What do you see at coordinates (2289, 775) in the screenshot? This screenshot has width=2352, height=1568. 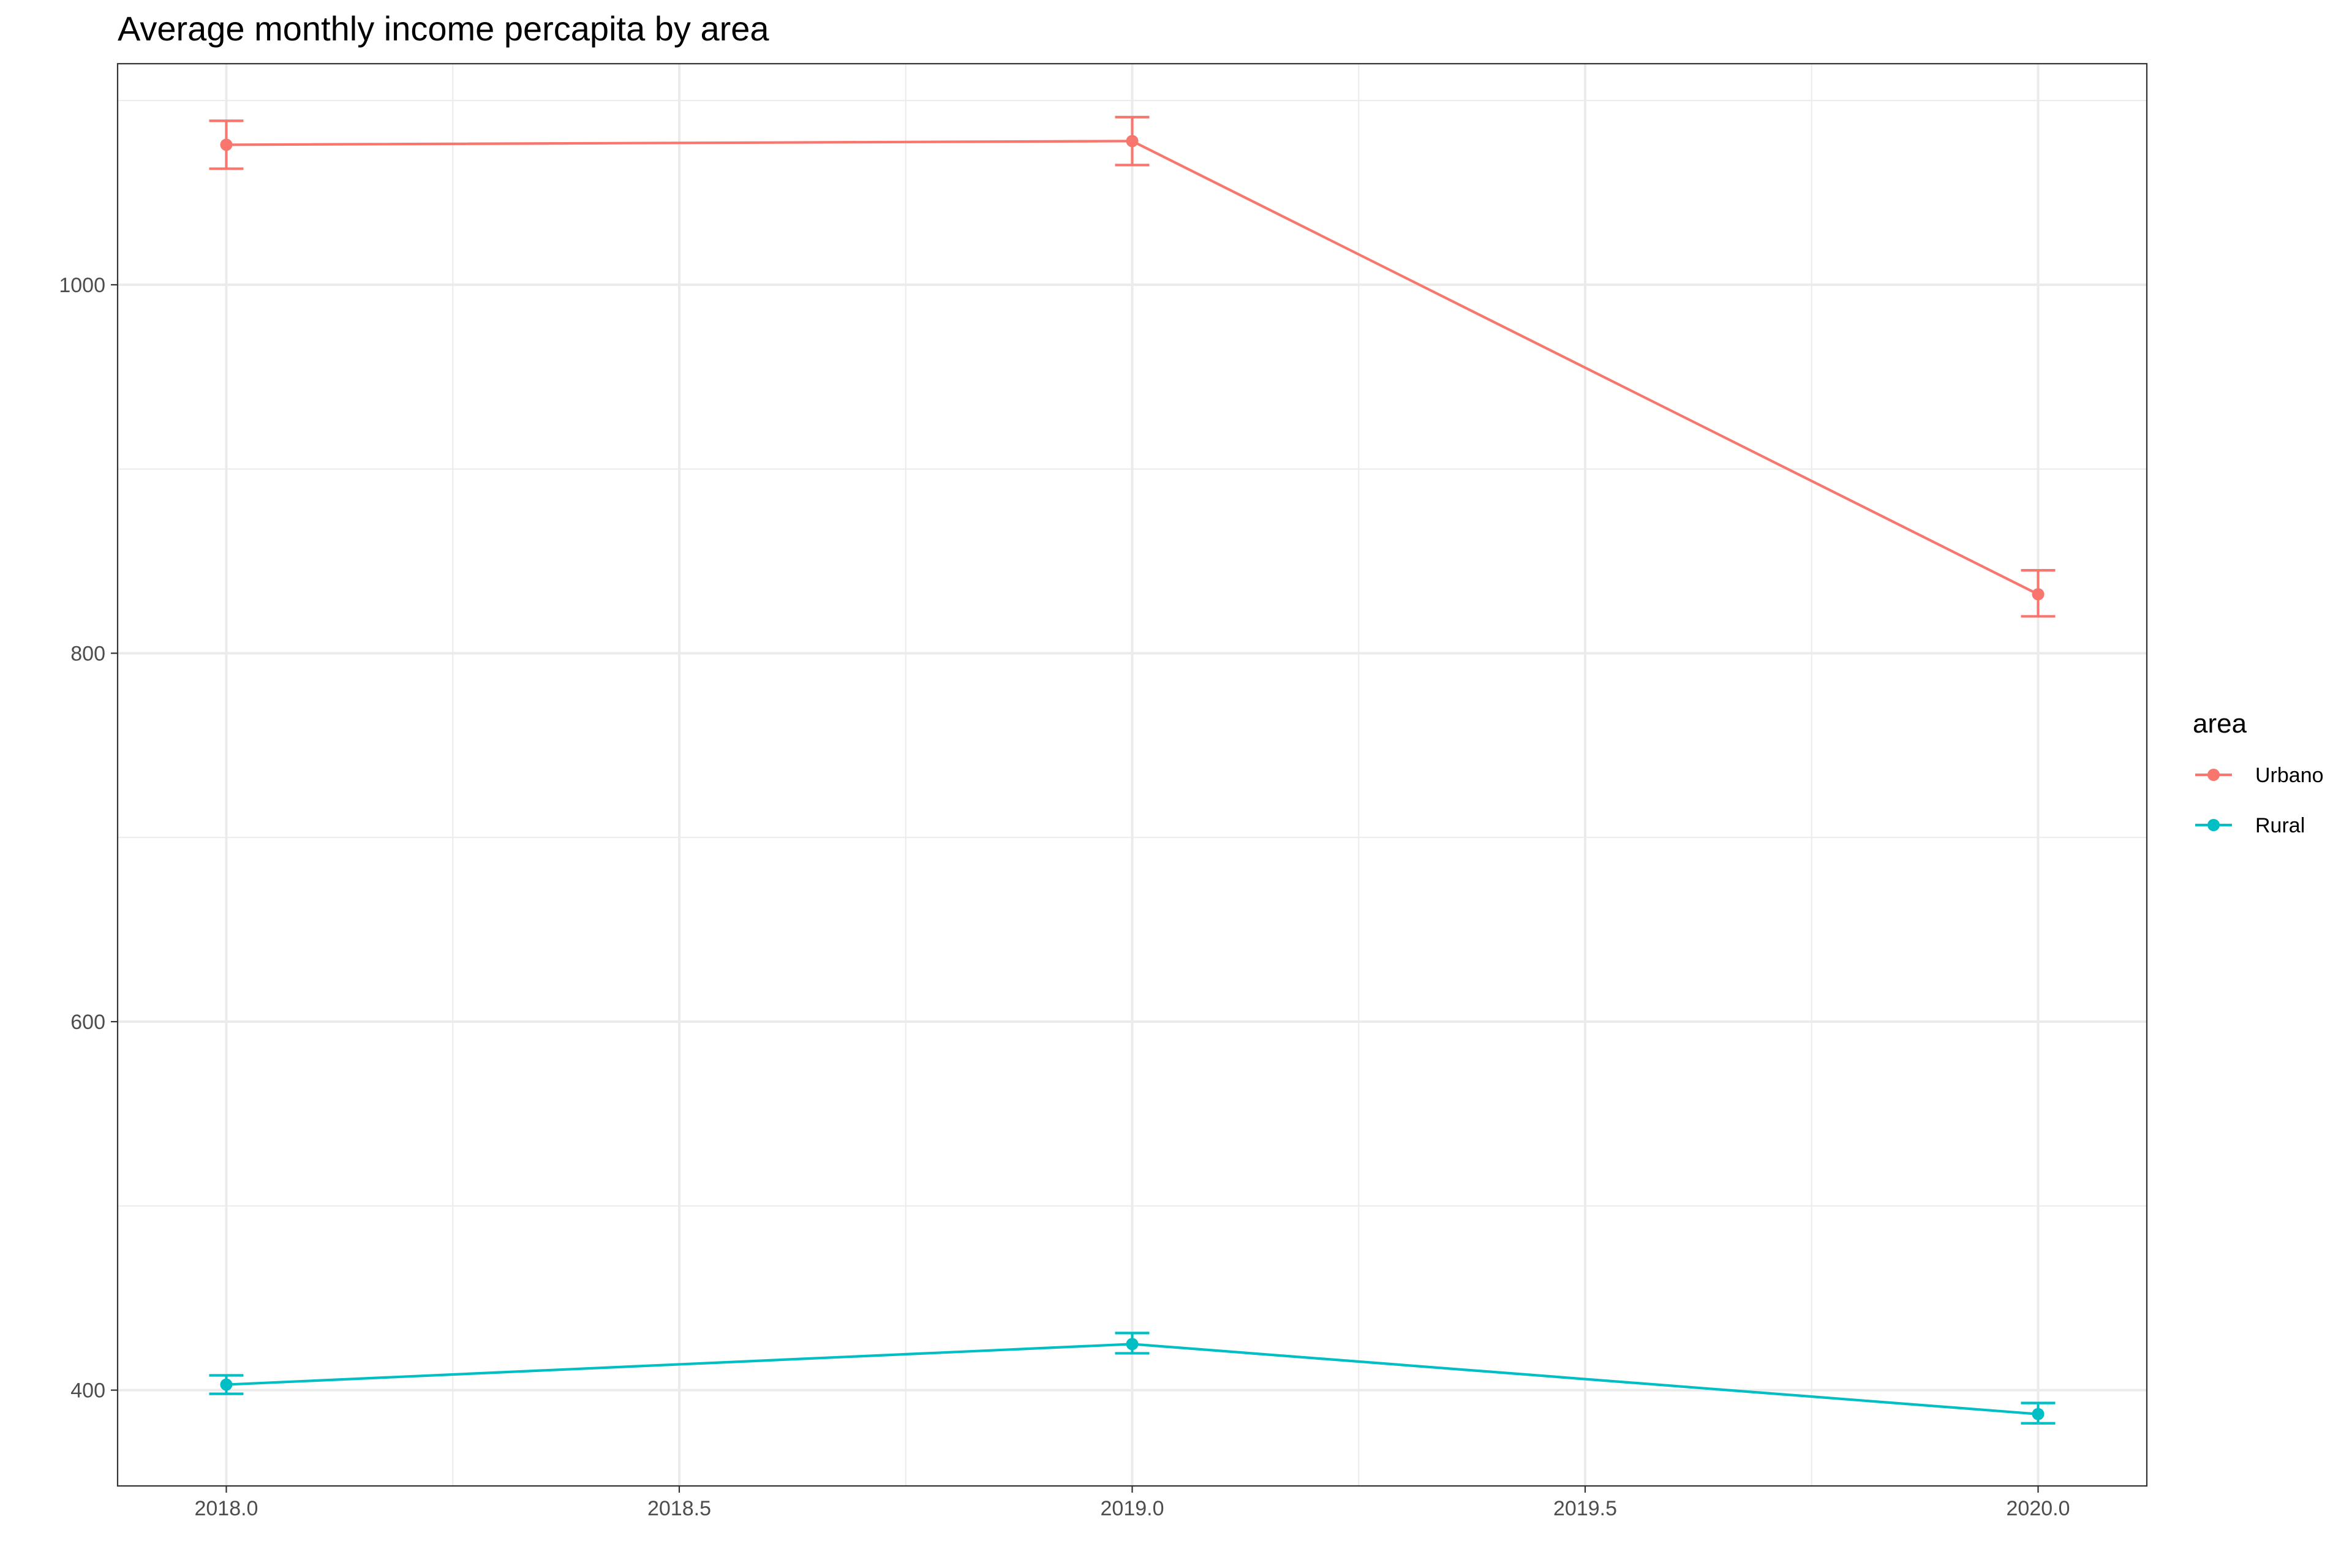 I see `legend-label-urbano: Urbano` at bounding box center [2289, 775].